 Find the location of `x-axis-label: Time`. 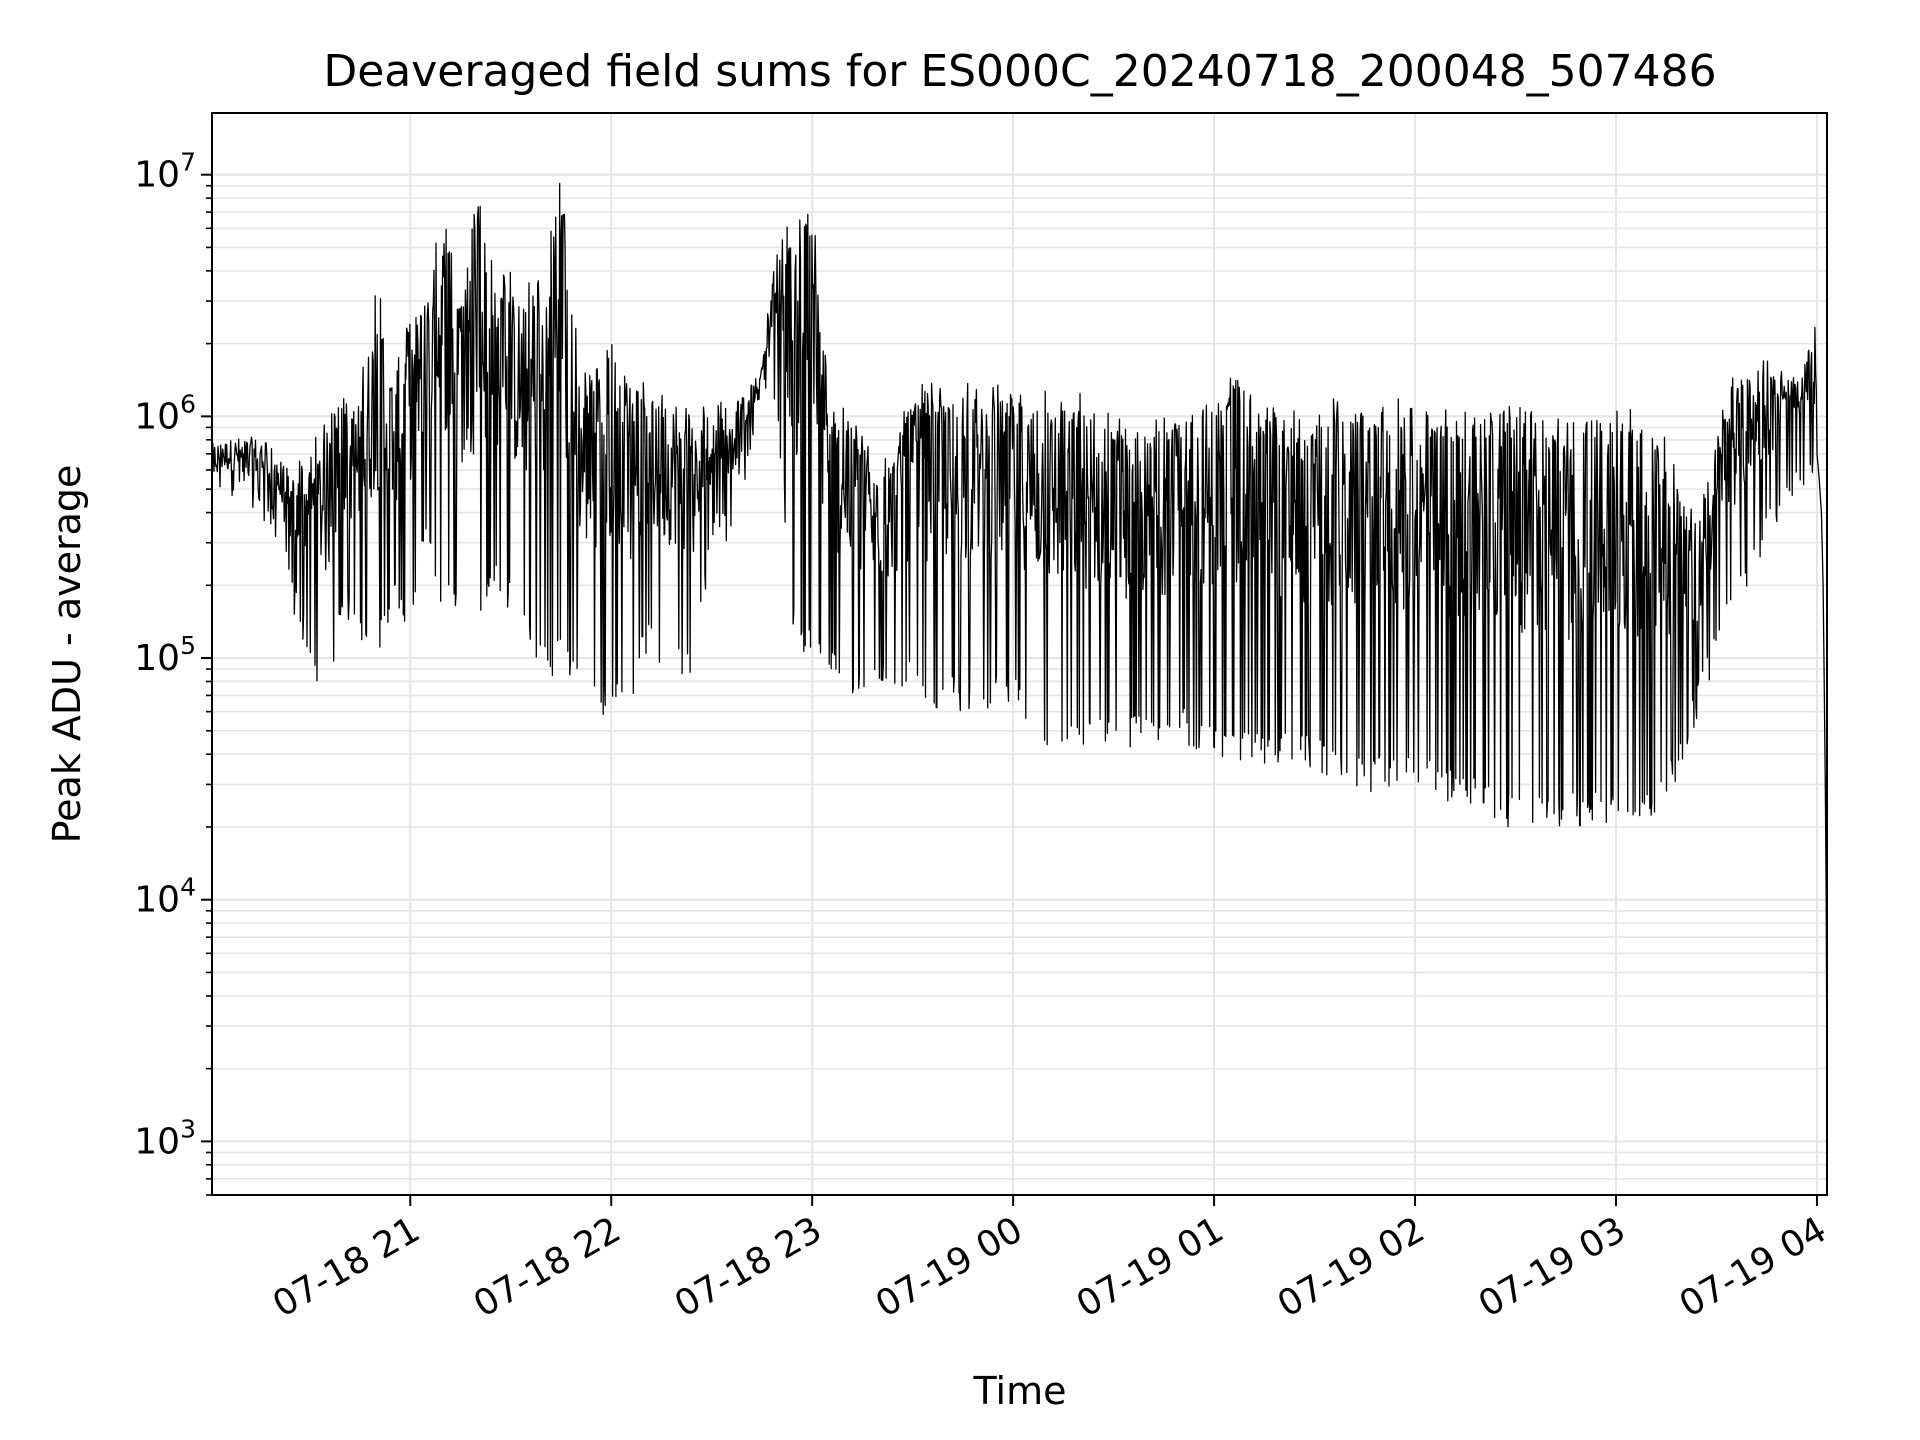

x-axis-label: Time is located at coordinates (1020, 1391).